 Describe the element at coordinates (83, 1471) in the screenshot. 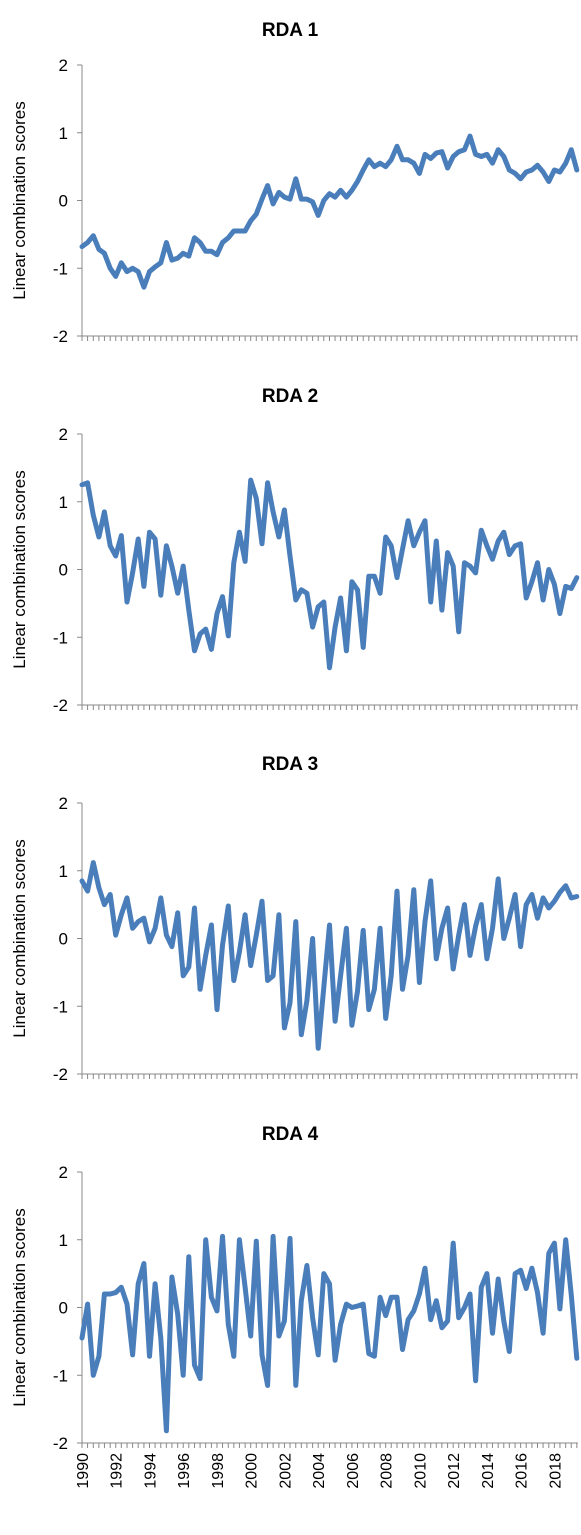

I see `x-tick-label: 1990` at that location.